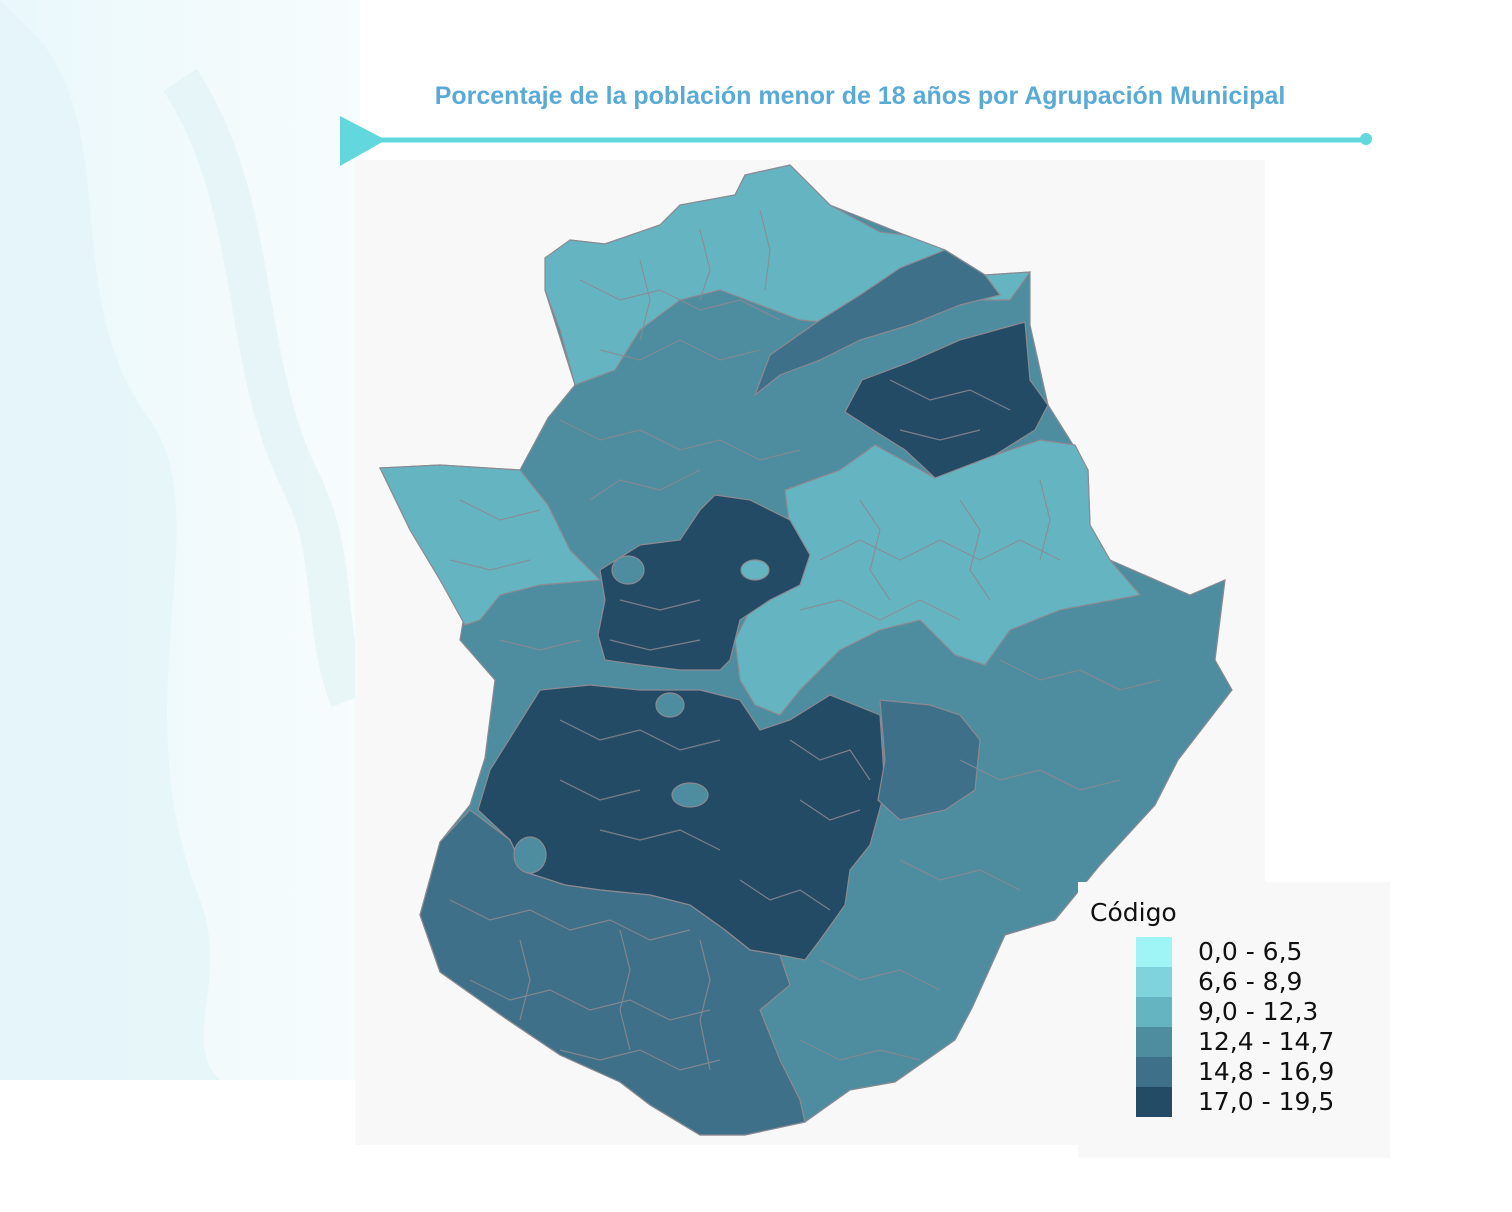 Image resolution: width=1512 pixels, height=1212 pixels. I want to click on region-northeast-strip, so click(877, 323).